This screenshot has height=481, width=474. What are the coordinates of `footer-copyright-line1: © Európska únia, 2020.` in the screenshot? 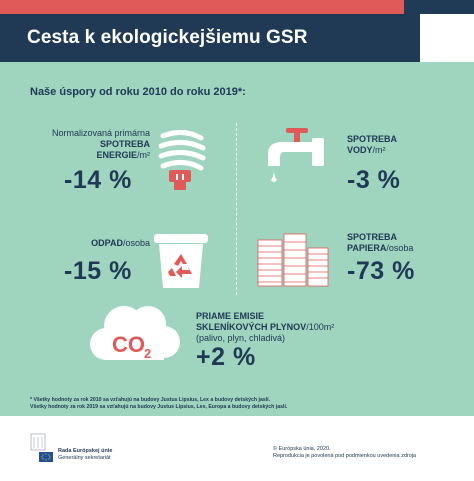 It's located at (302, 449).